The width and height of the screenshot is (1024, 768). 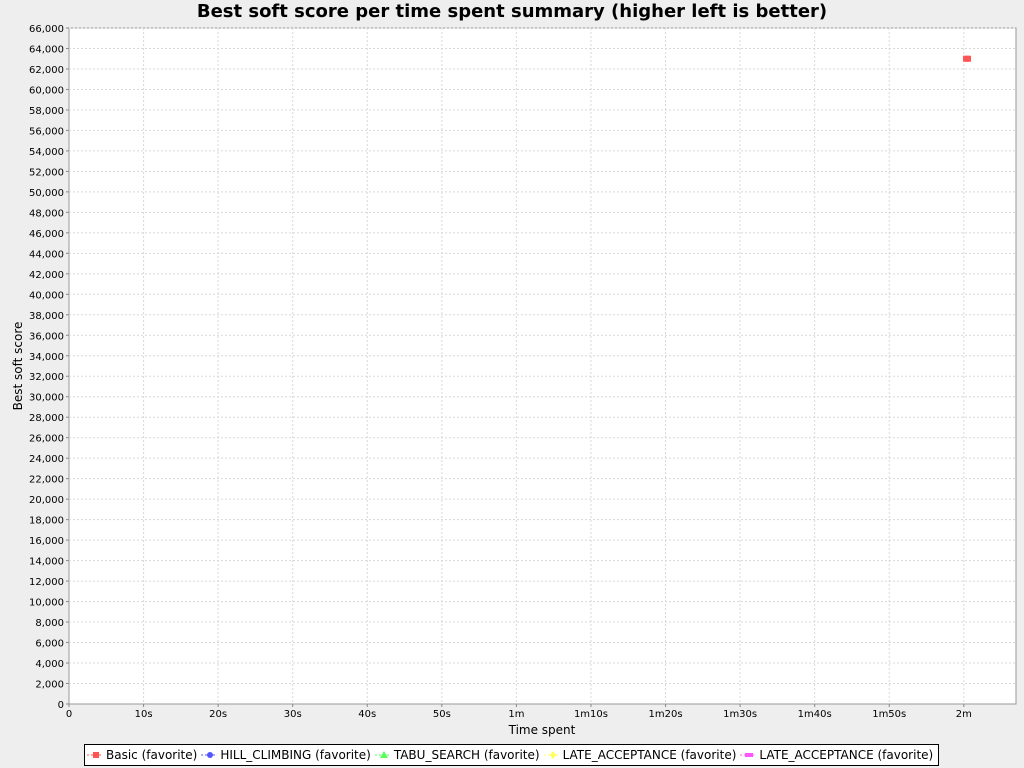 What do you see at coordinates (46, 418) in the screenshot?
I see `y-tick-label: 28,000` at bounding box center [46, 418].